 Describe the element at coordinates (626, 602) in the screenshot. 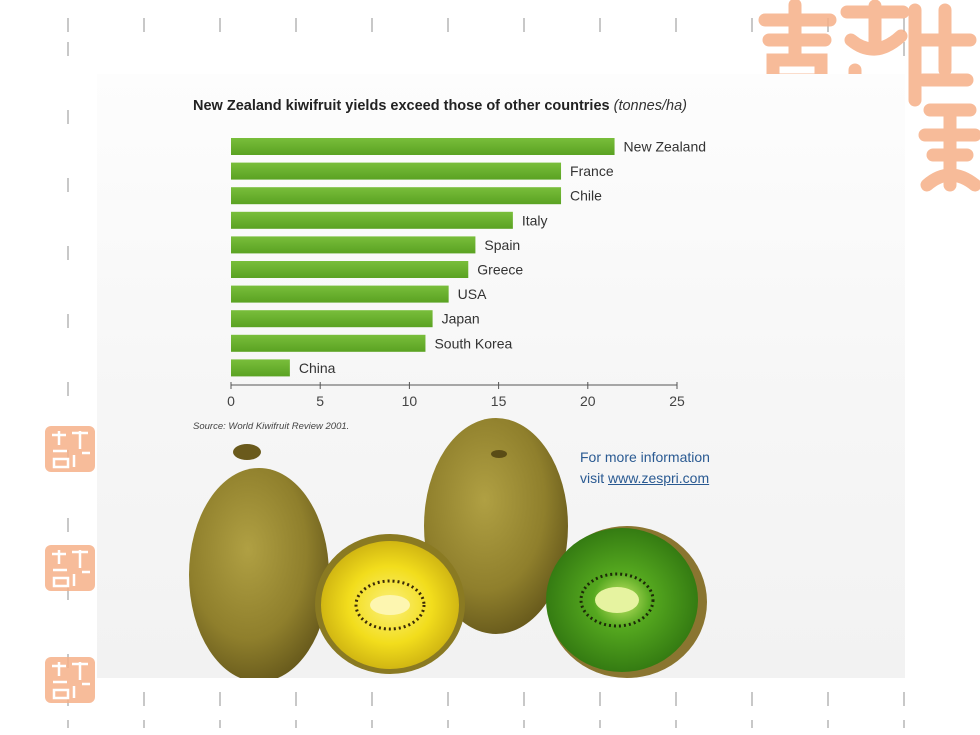

I see `green-kiwi-half` at that location.